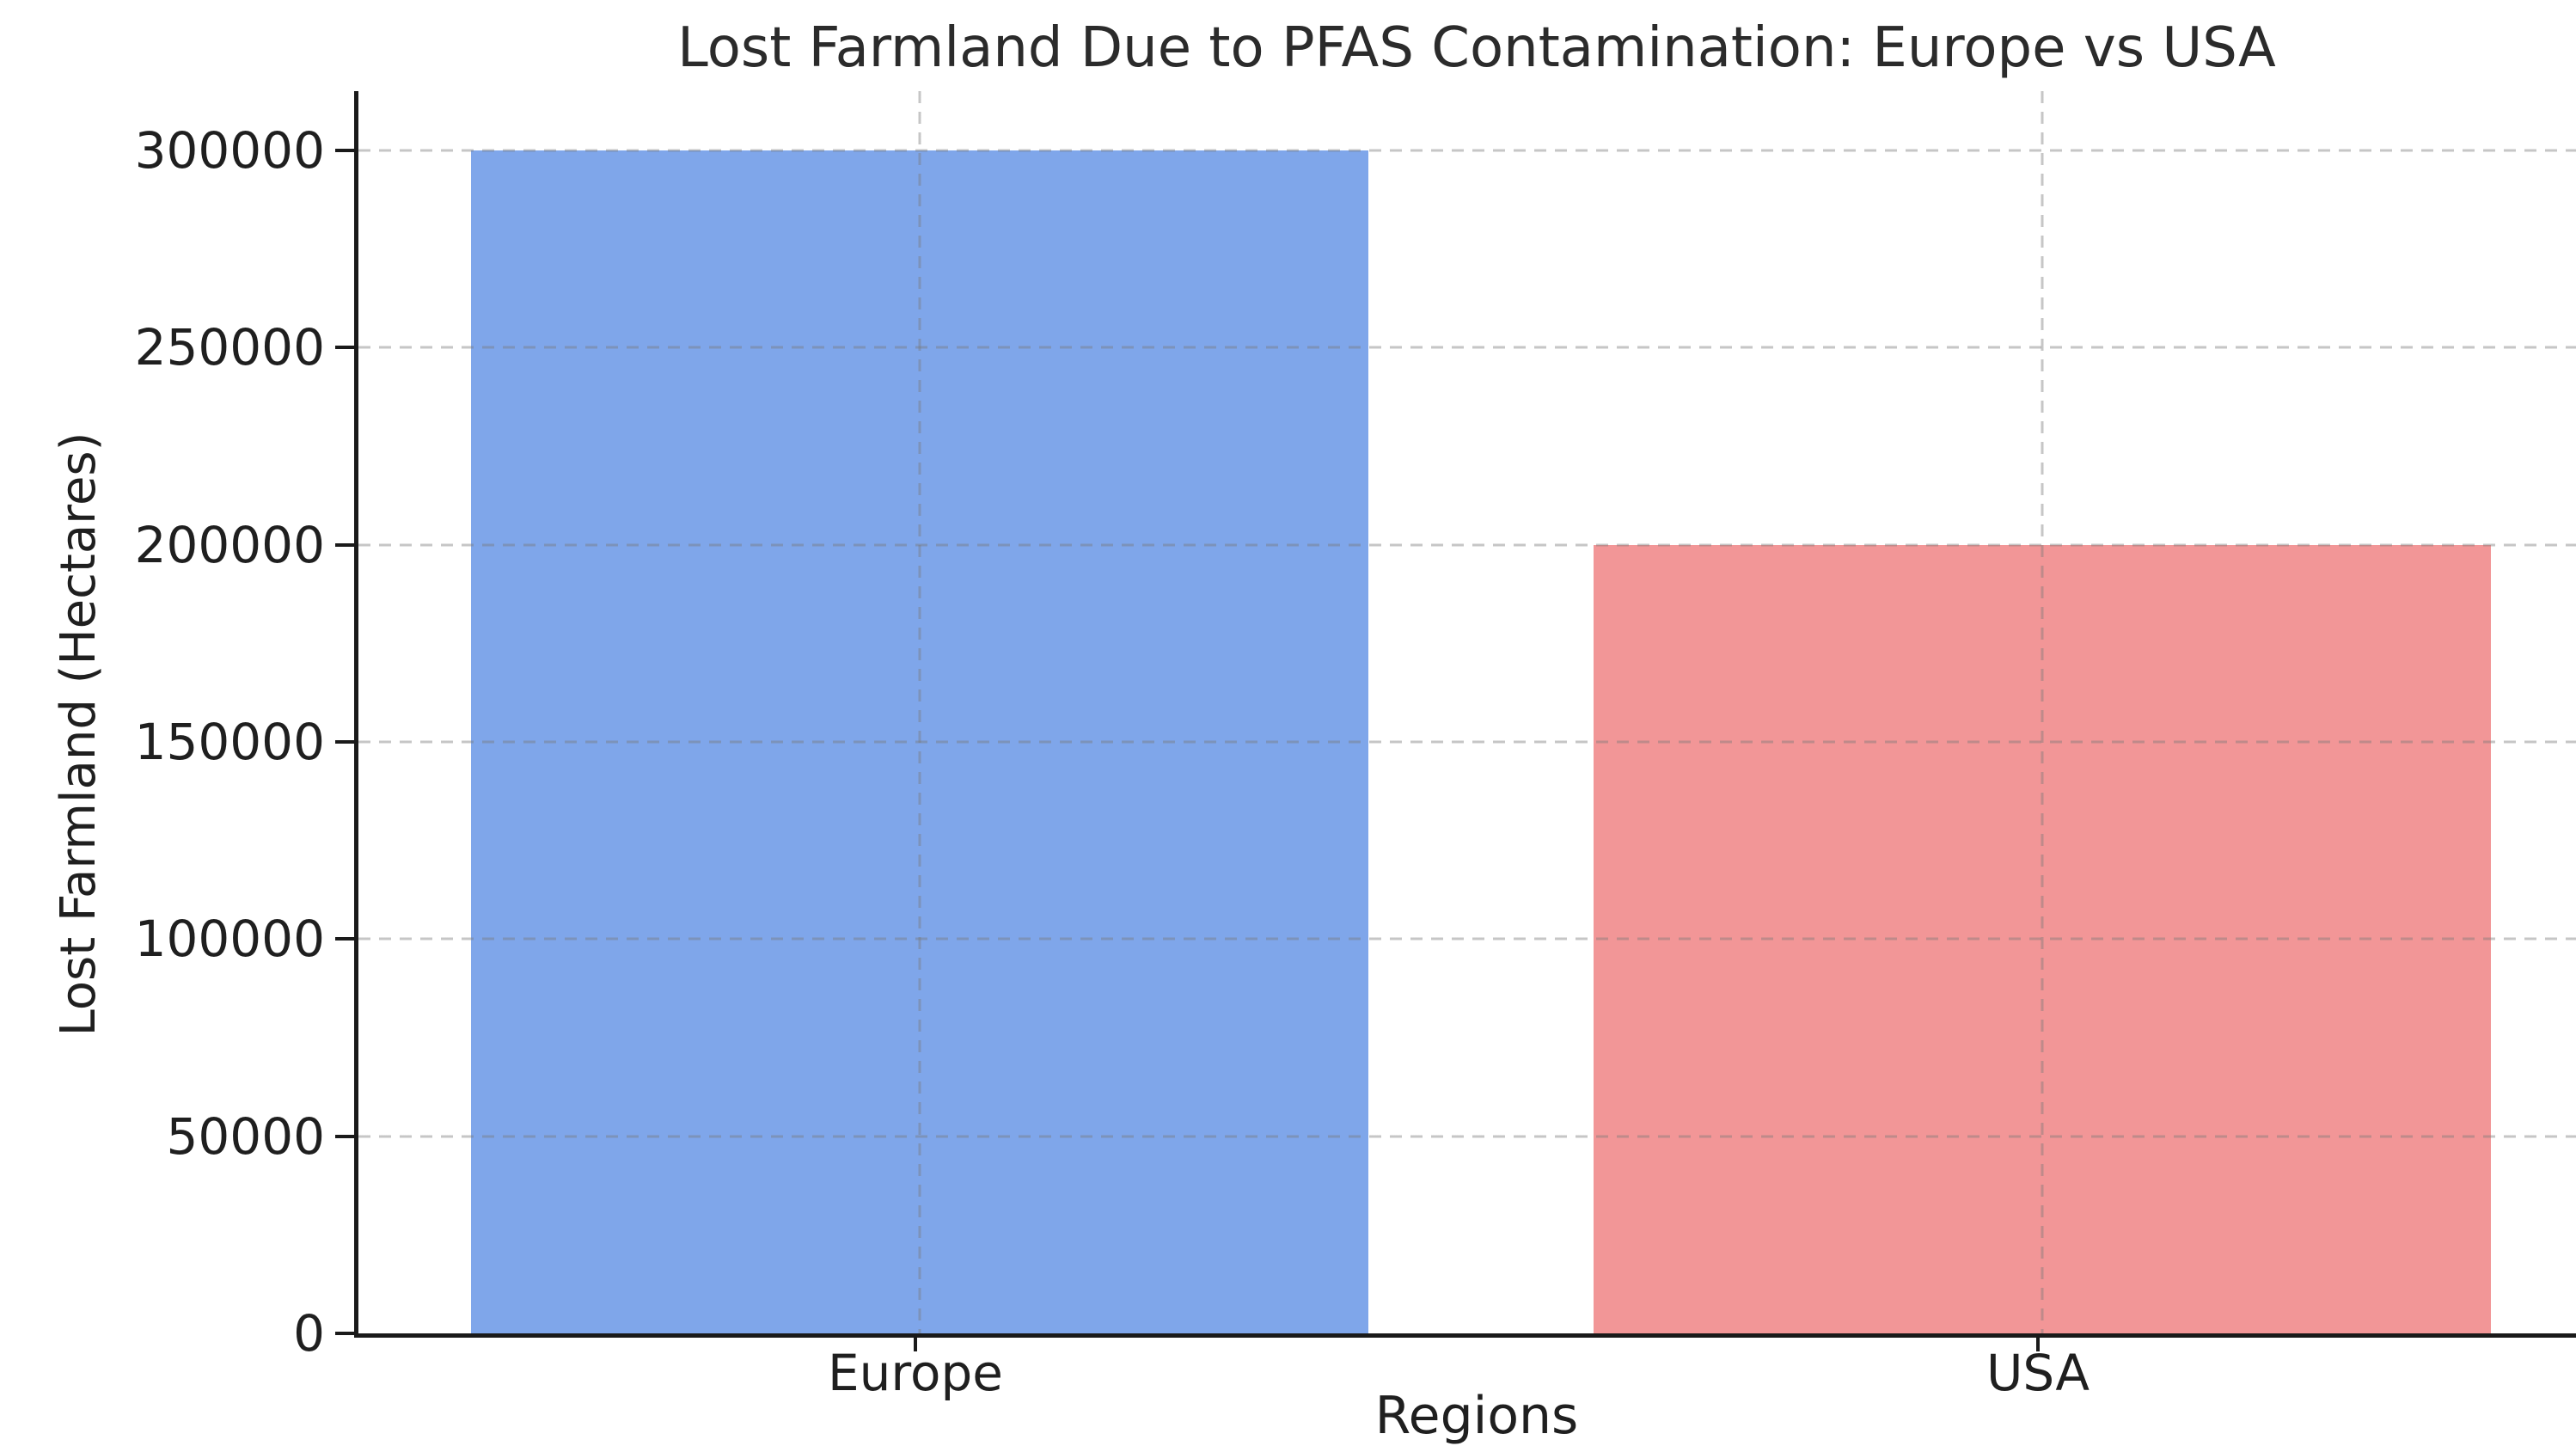 The height and width of the screenshot is (1446, 2576). What do you see at coordinates (915, 1344) in the screenshot?
I see `x-tick-mark-europe` at bounding box center [915, 1344].